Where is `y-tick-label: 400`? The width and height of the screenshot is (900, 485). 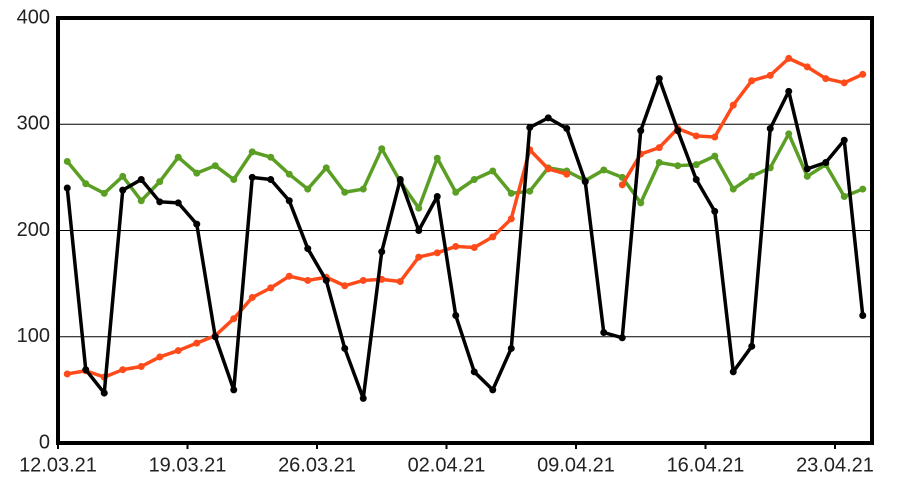 y-tick-label: 400 is located at coordinates (33, 17).